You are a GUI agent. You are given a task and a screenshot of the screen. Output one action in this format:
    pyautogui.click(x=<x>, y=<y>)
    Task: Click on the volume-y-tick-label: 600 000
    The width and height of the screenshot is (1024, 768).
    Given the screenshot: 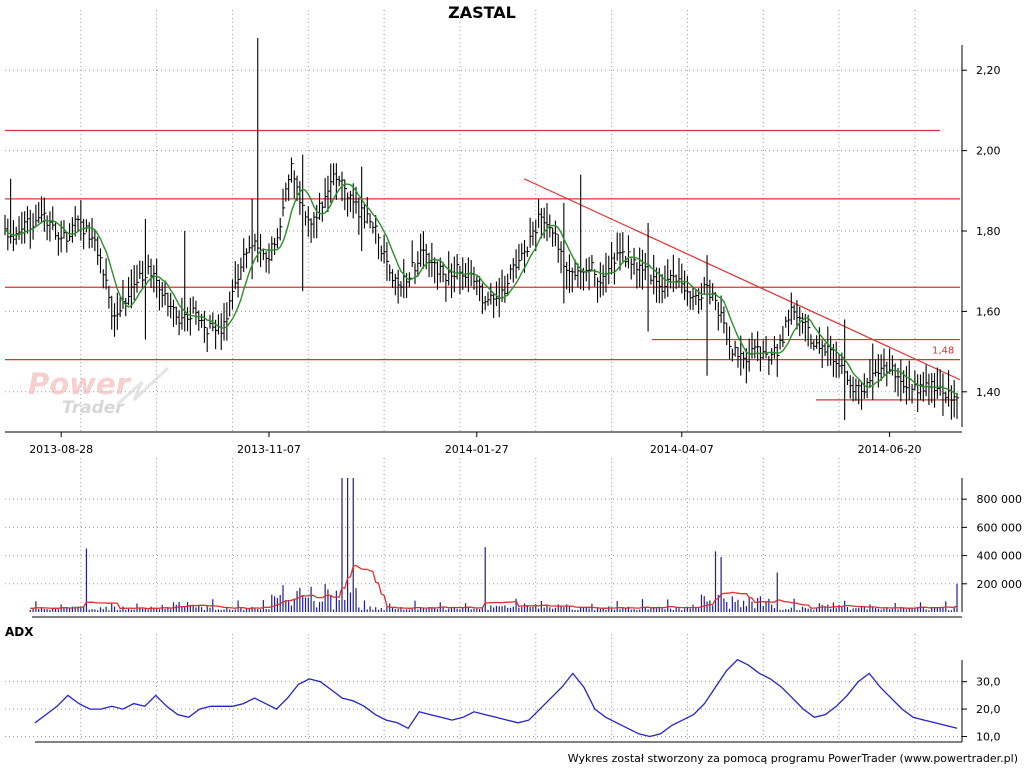 What is the action you would take?
    pyautogui.click(x=1000, y=527)
    